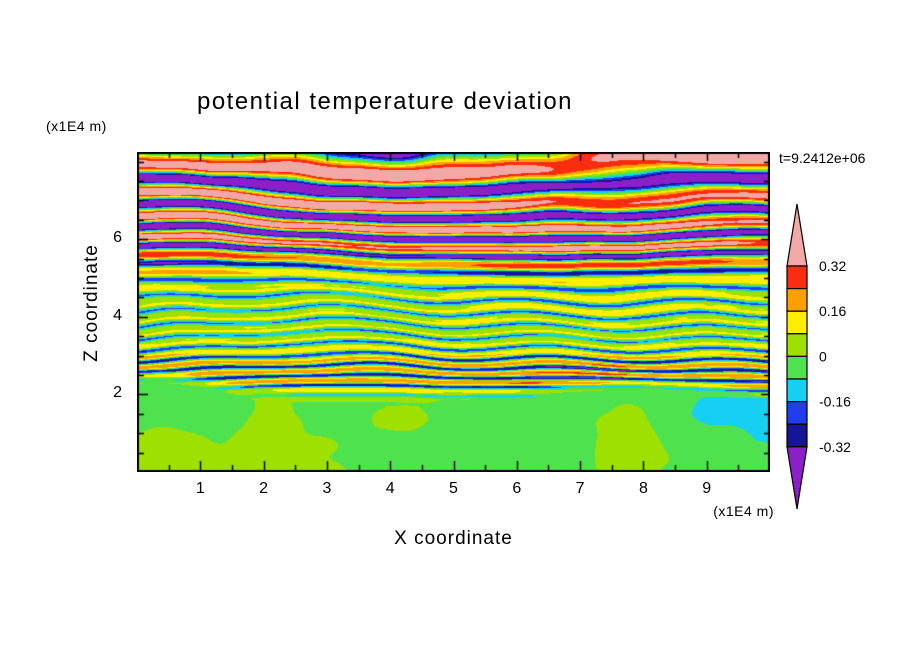 The width and height of the screenshot is (904, 654). I want to click on colorbar-label: -0.32, so click(835, 447).